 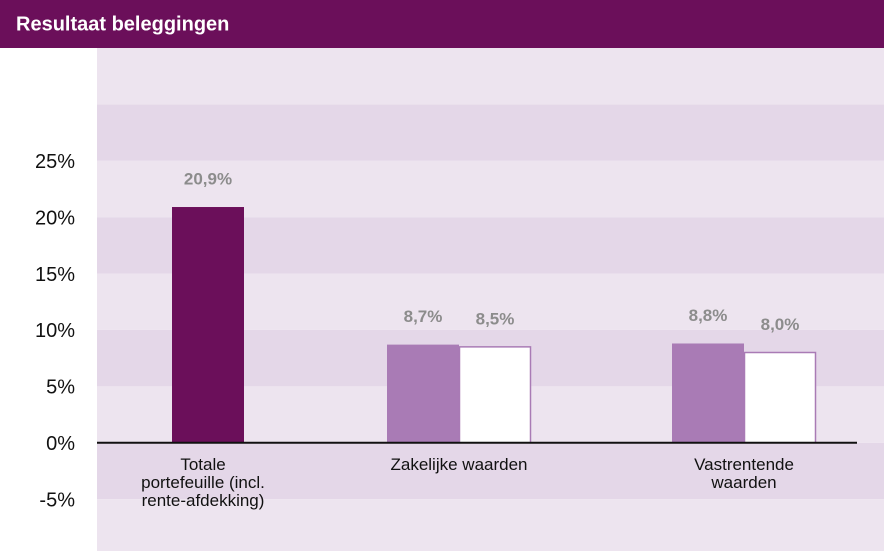 I want to click on y-tick-label: 5%, so click(x=60, y=388).